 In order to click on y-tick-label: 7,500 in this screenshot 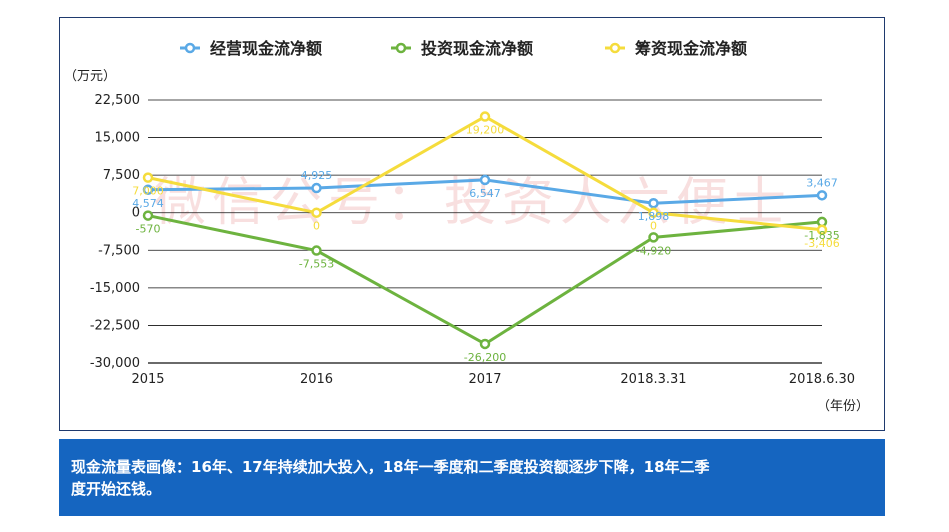, I will do `click(121, 175)`.